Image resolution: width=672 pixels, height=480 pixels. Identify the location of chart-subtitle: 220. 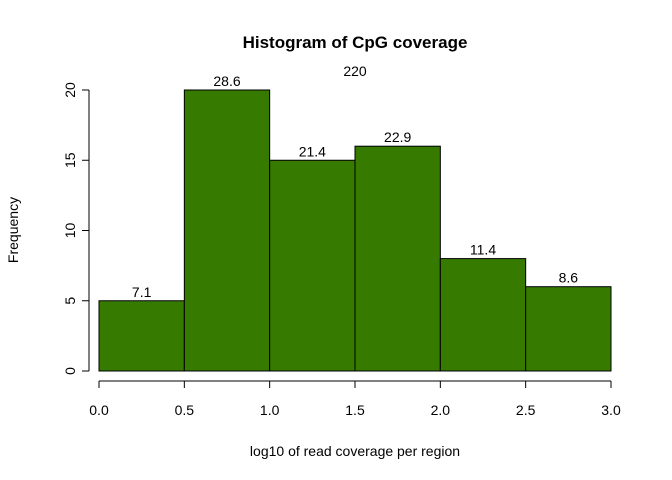
(355, 71).